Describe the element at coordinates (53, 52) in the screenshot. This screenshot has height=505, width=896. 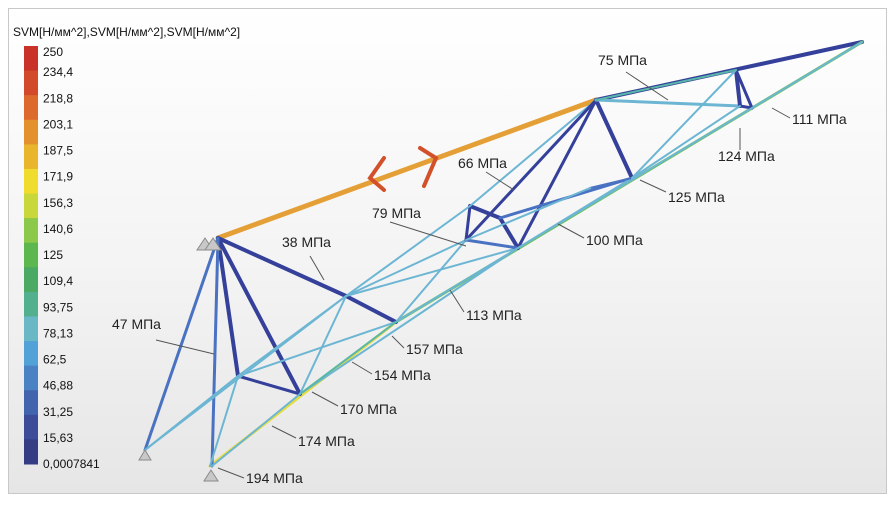
I see `legend-value: 250` at that location.